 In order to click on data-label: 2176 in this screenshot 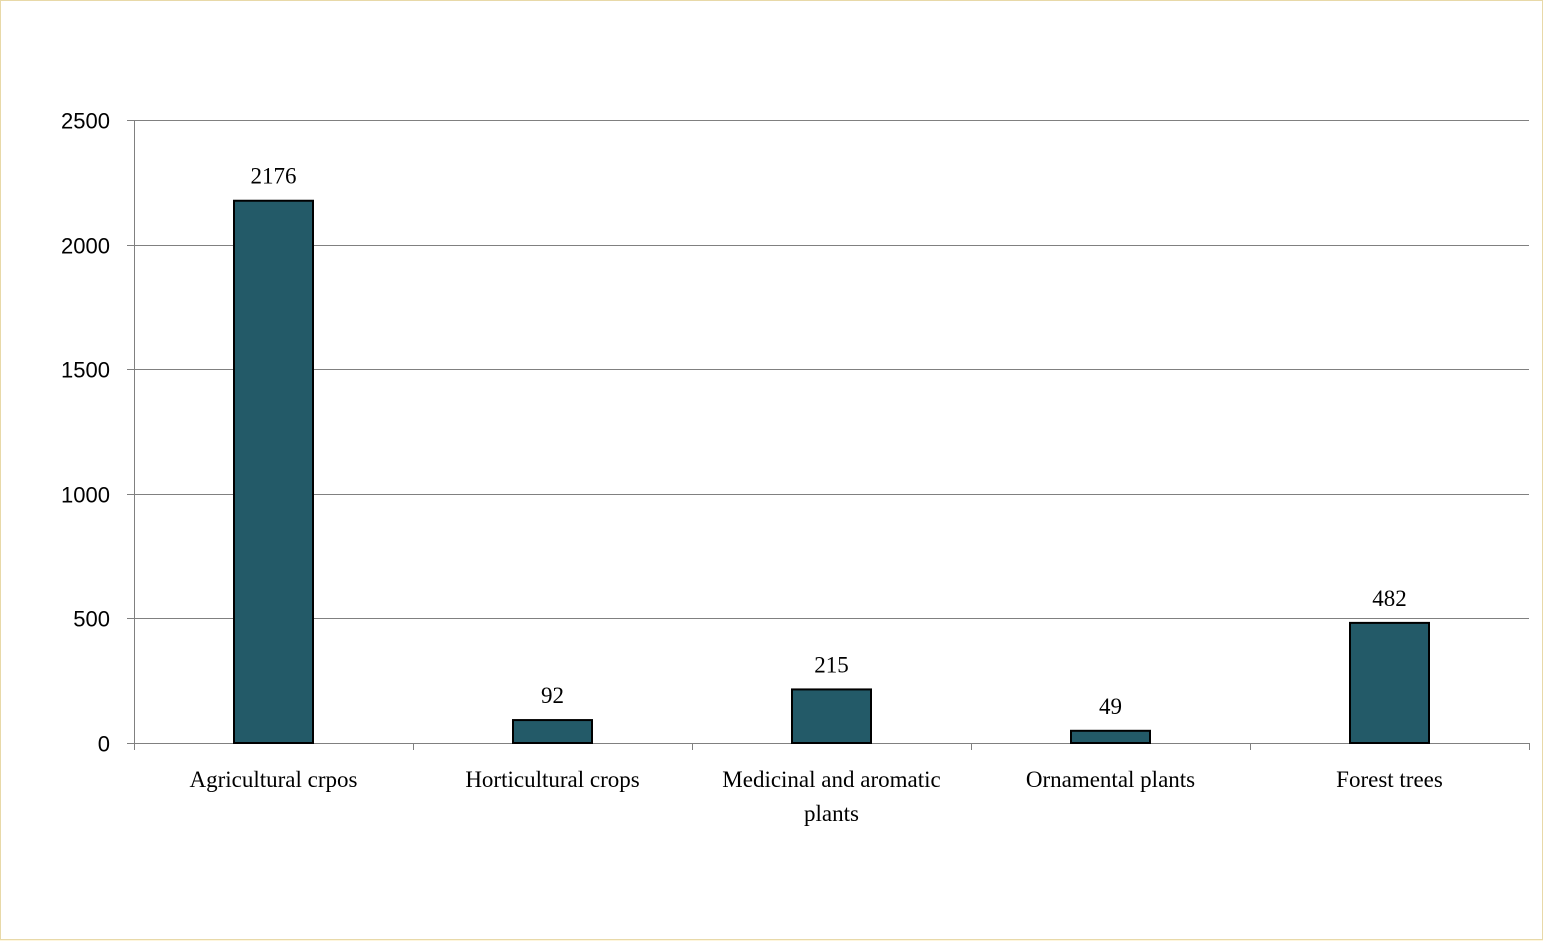, I will do `click(274, 176)`.